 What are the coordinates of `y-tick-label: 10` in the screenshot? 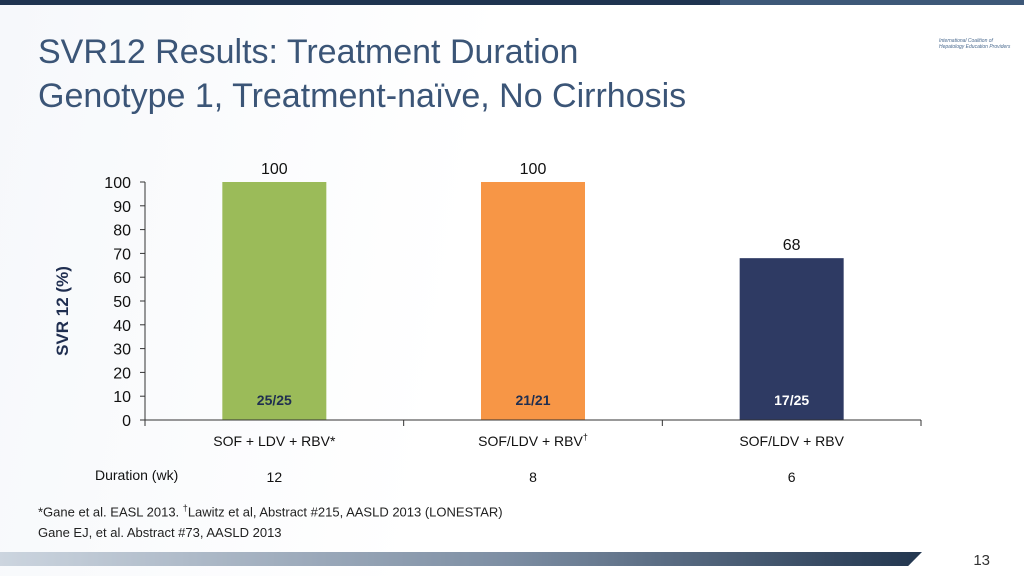 It's located at (122, 397).